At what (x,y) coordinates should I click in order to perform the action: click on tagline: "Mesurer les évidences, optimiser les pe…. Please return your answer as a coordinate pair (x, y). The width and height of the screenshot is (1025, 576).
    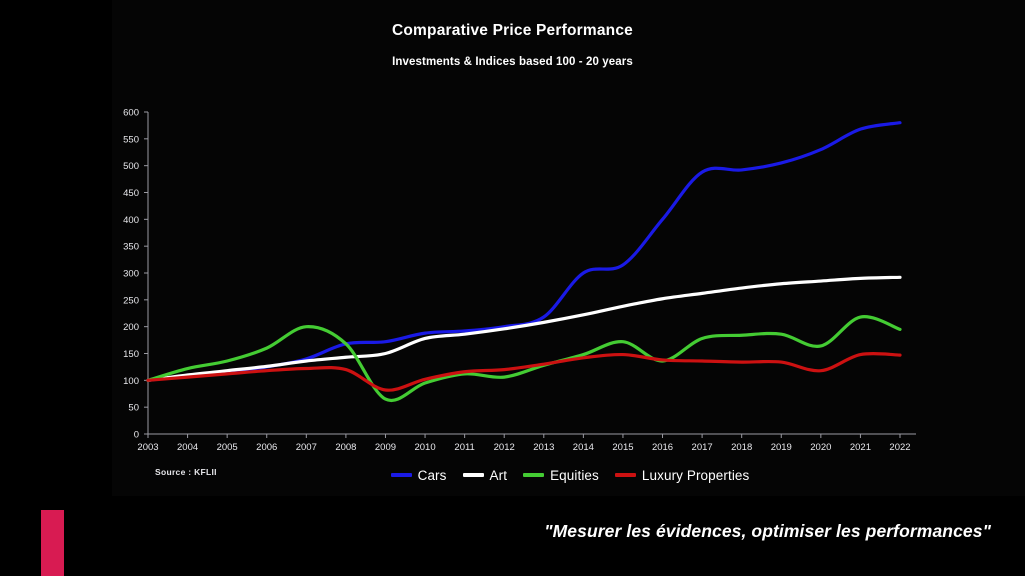
    Looking at the image, I should click on (767, 531).